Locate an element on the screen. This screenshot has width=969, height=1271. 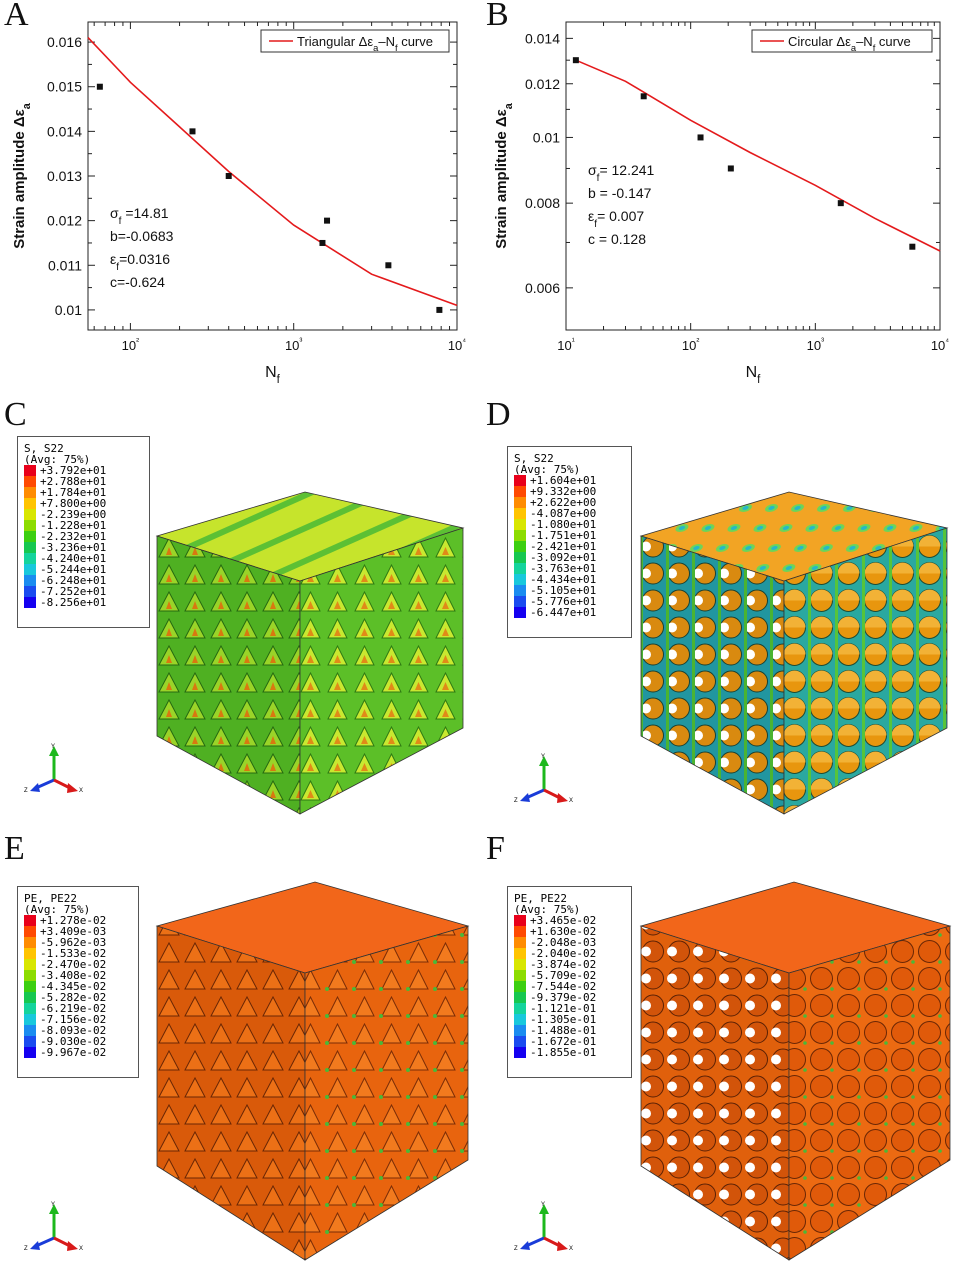
y-tick-label: 0.006 is located at coordinates (542, 288).